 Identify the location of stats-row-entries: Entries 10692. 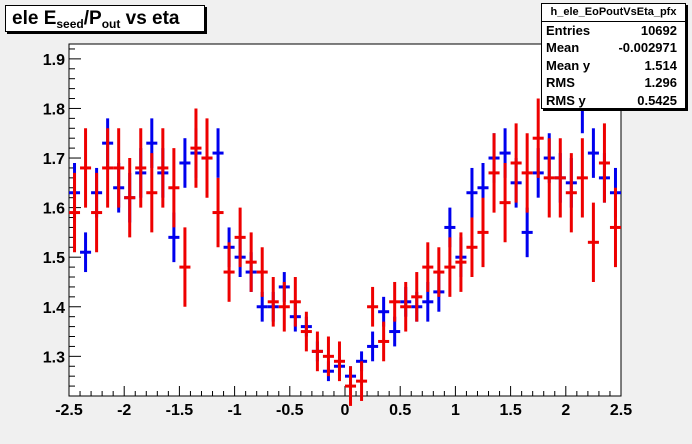
(613, 30).